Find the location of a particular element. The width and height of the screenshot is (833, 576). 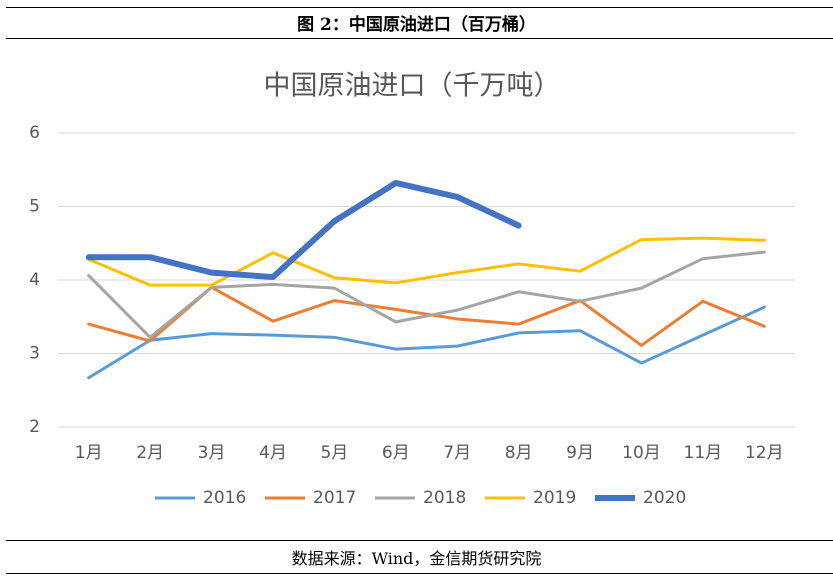

x-tick-label: 1月 is located at coordinates (89, 453).